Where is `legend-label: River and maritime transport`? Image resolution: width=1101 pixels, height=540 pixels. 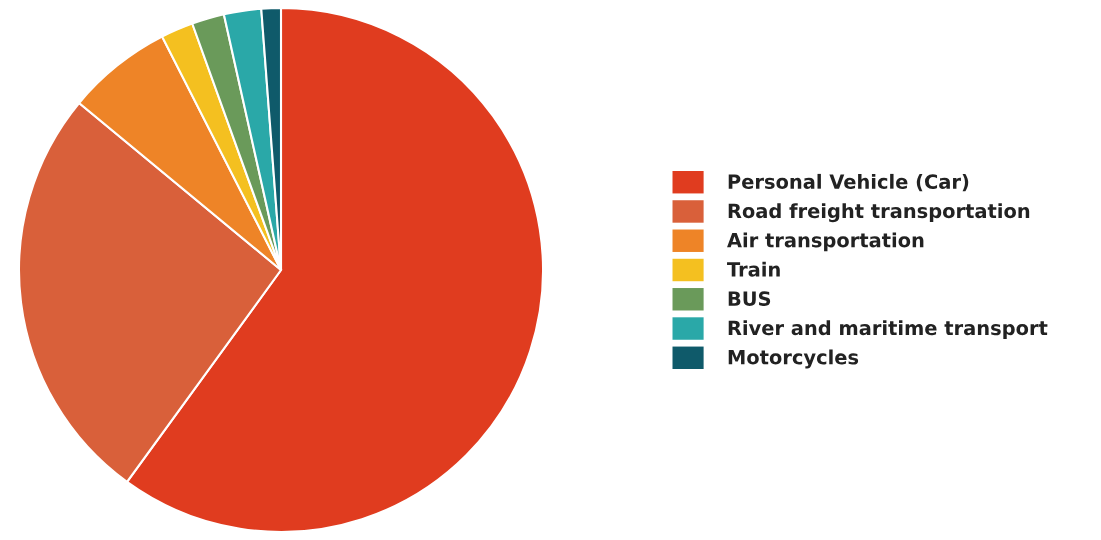
legend-label: River and maritime transport is located at coordinates (888, 330).